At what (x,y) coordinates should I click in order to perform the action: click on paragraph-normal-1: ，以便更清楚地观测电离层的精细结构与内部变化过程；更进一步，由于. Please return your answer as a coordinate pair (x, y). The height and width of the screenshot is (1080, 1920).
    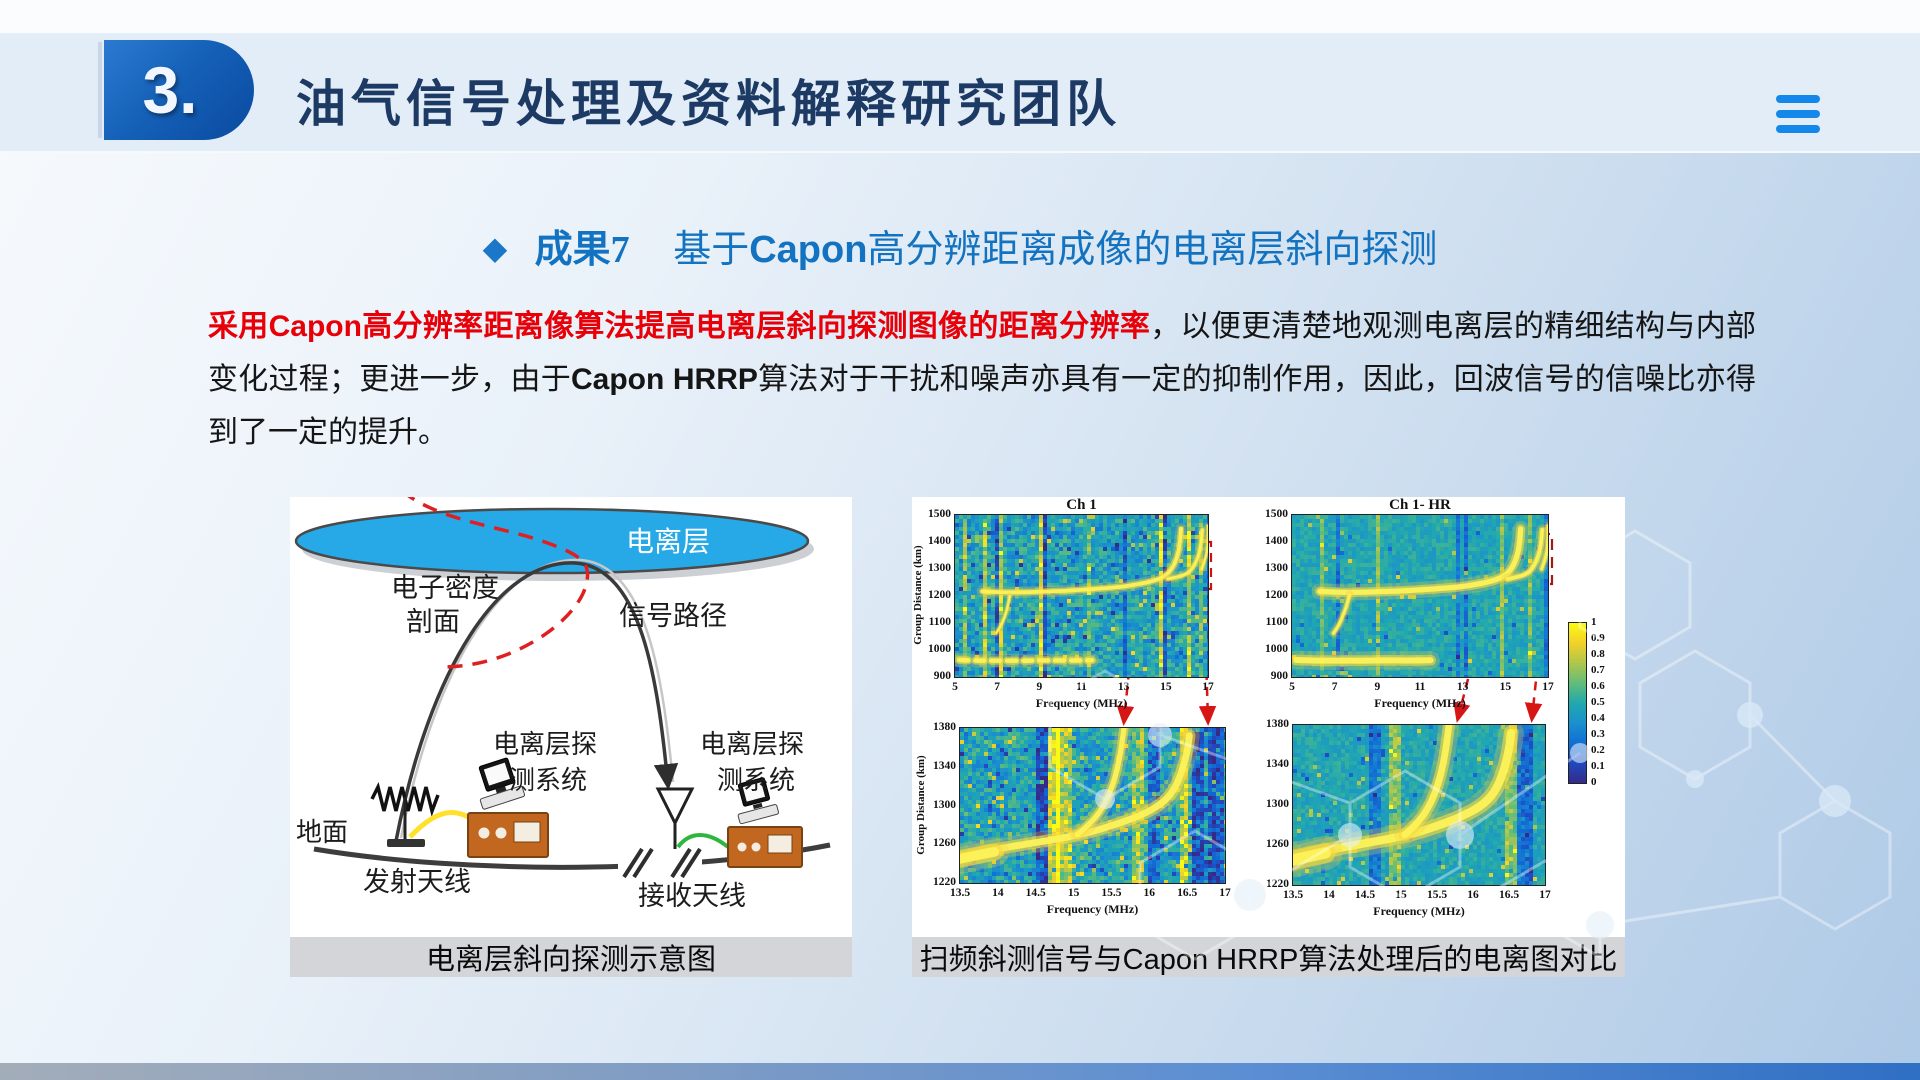
    Looking at the image, I should click on (982, 353).